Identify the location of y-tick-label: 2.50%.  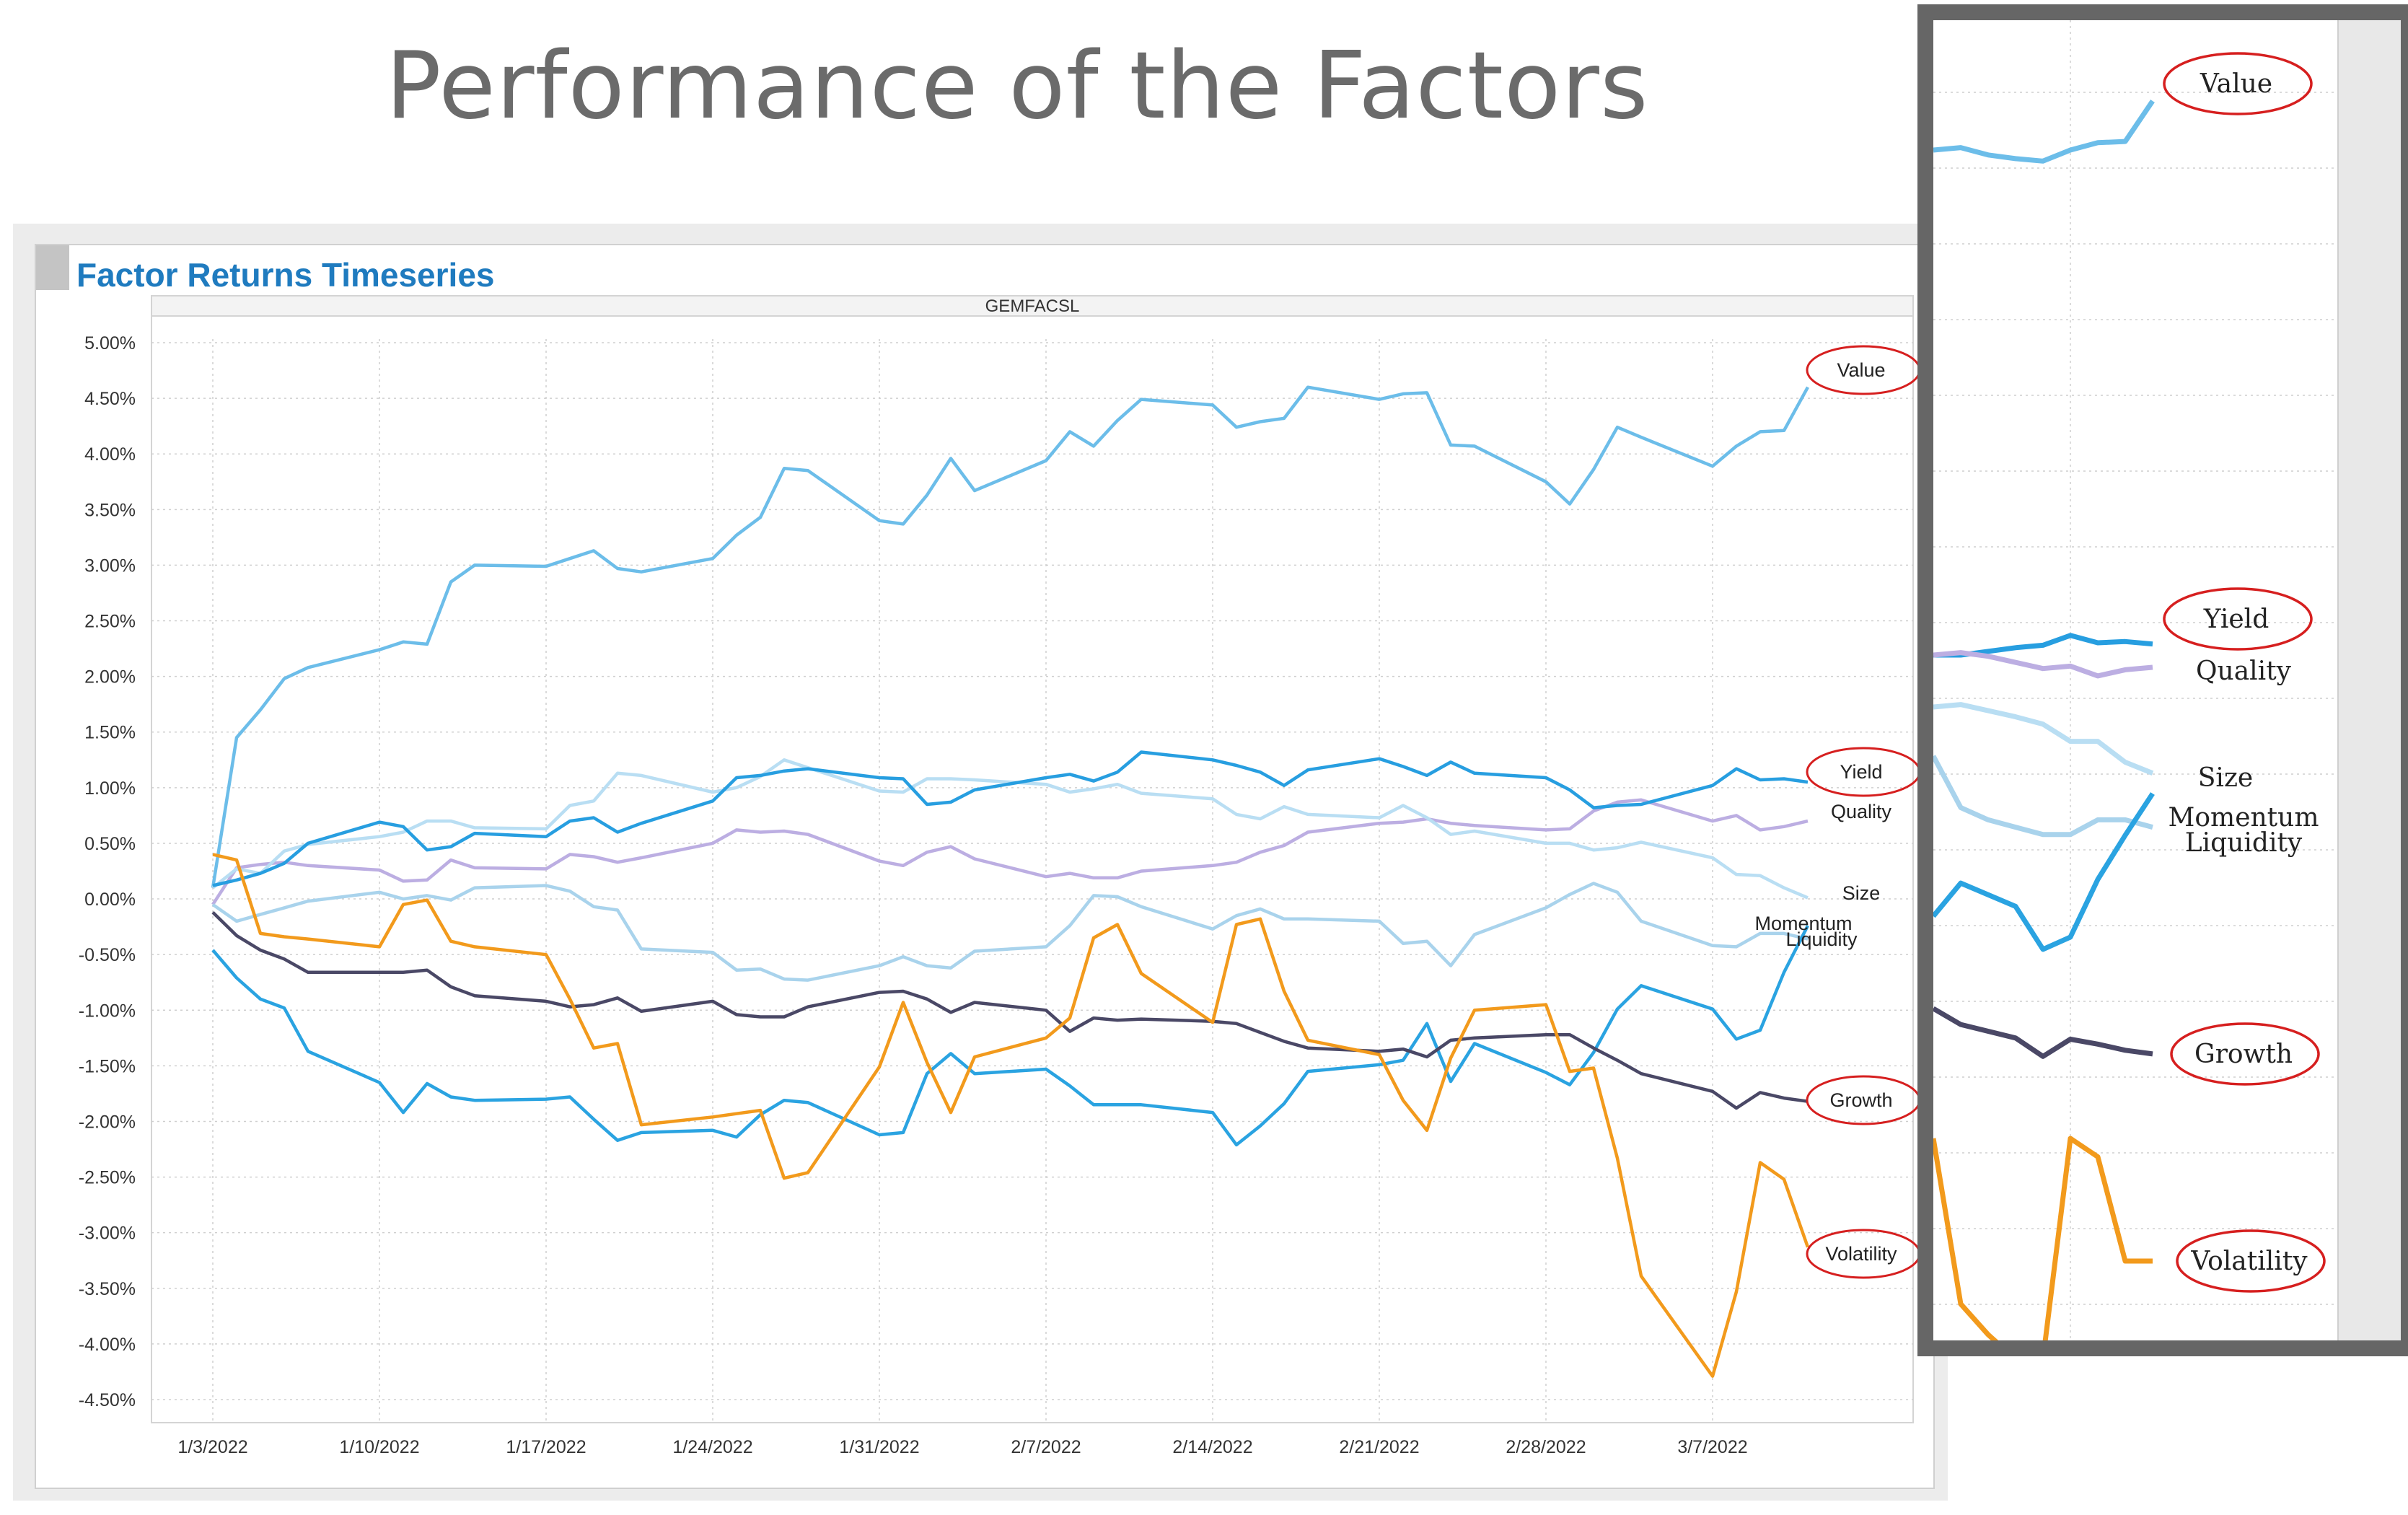
(110, 622).